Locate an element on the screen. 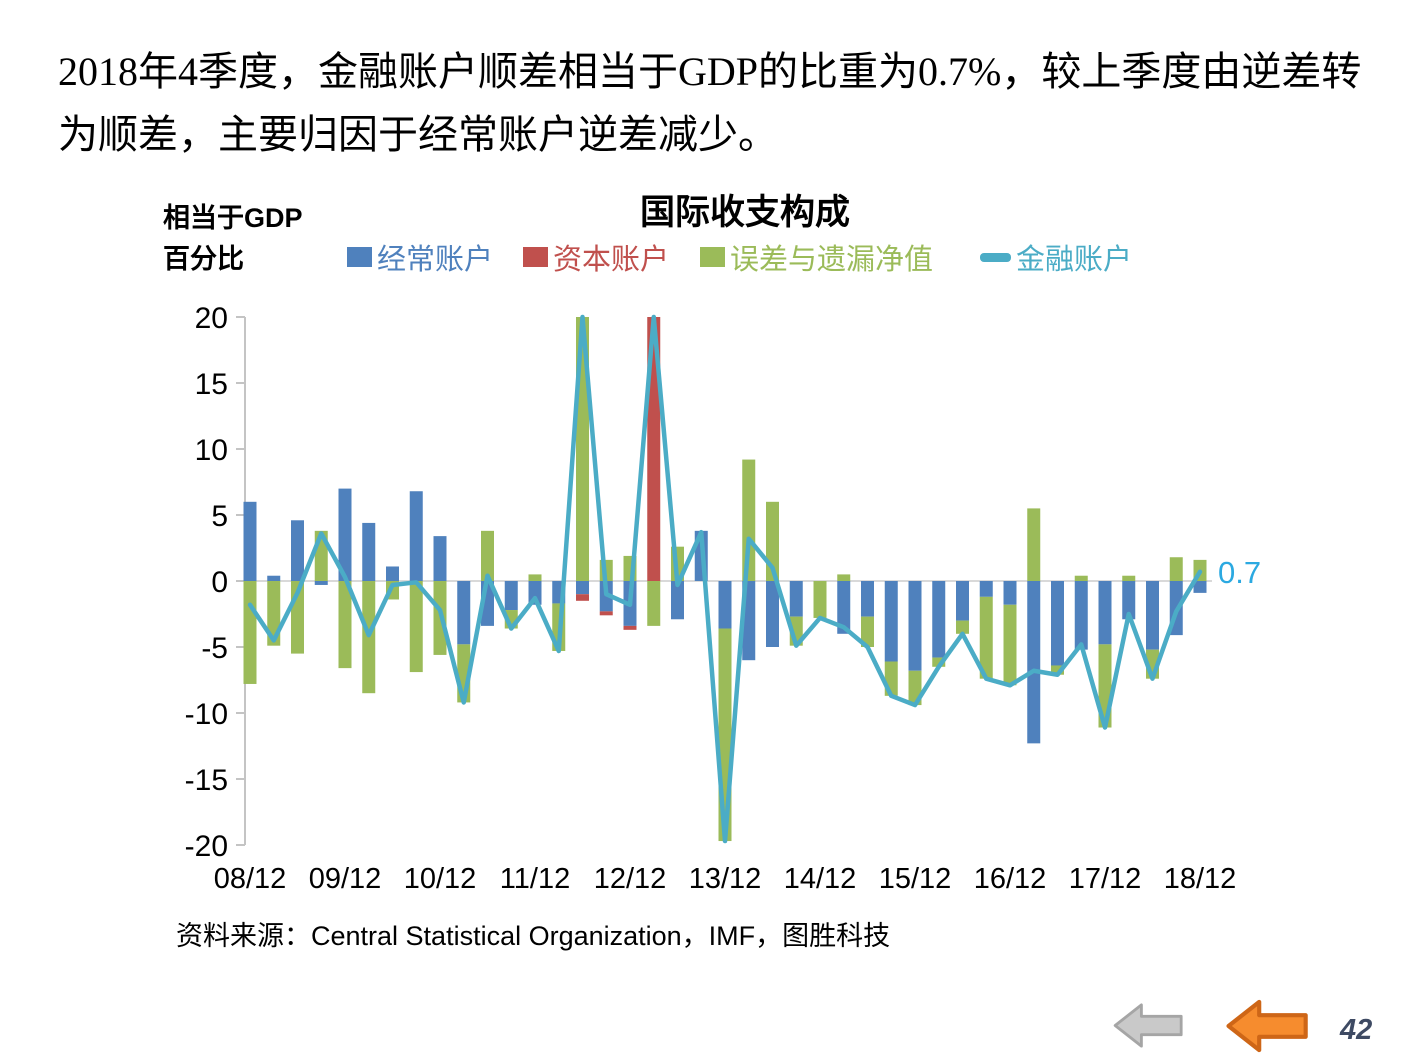 The height and width of the screenshot is (1058, 1411). financial-account-line-swatch-icon is located at coordinates (995, 257).